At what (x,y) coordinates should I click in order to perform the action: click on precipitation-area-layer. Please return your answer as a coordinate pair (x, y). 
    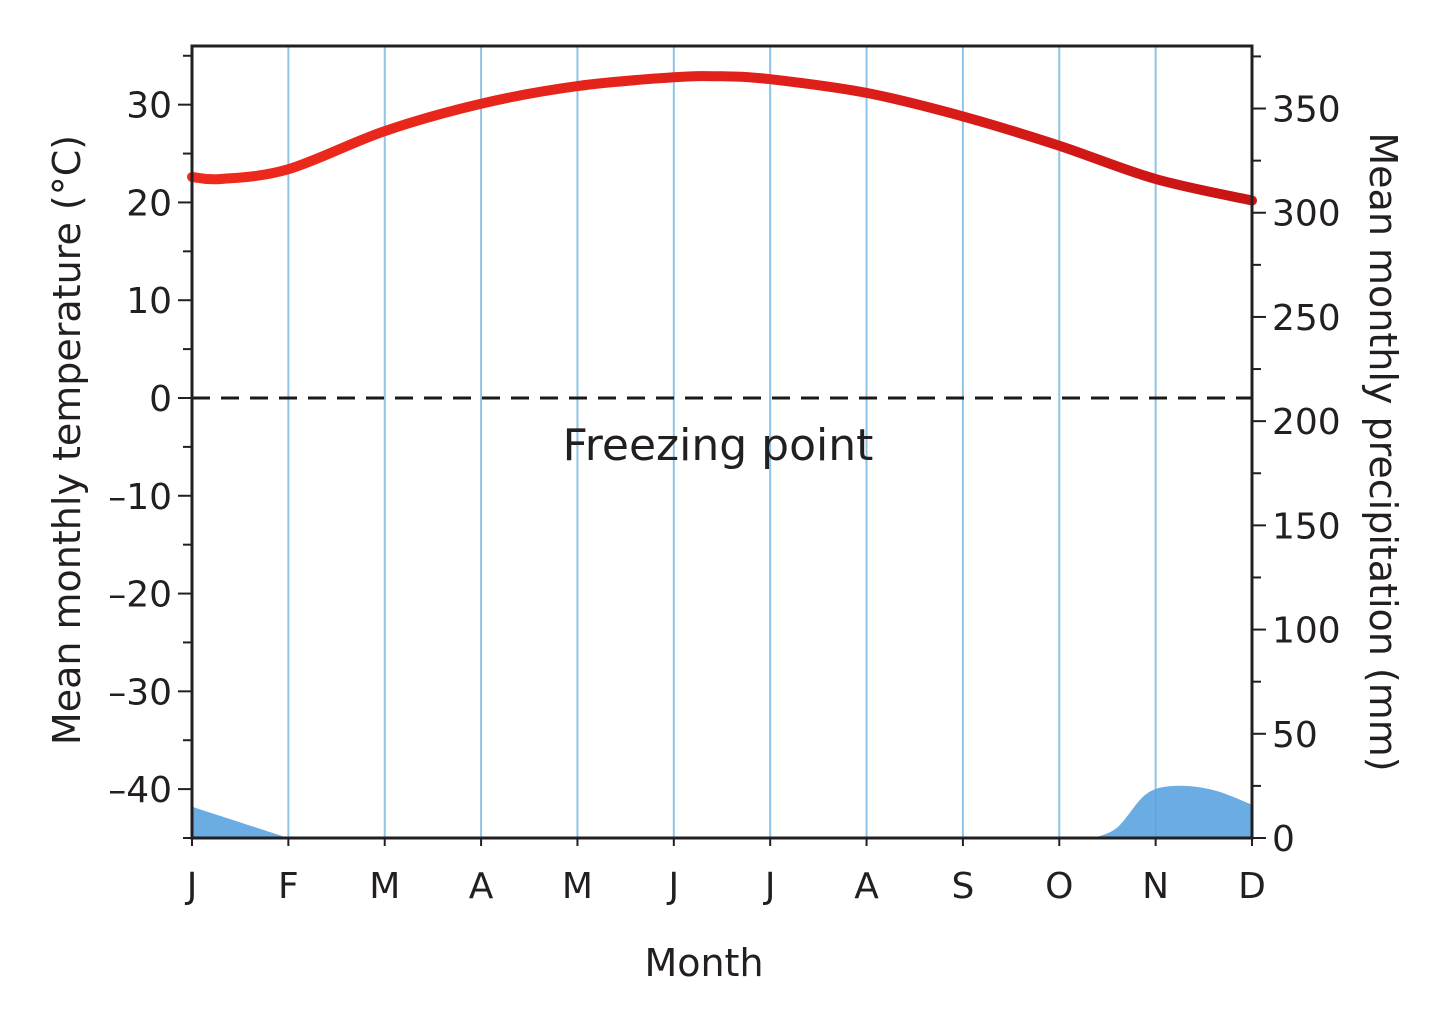
    Looking at the image, I should click on (722, 811).